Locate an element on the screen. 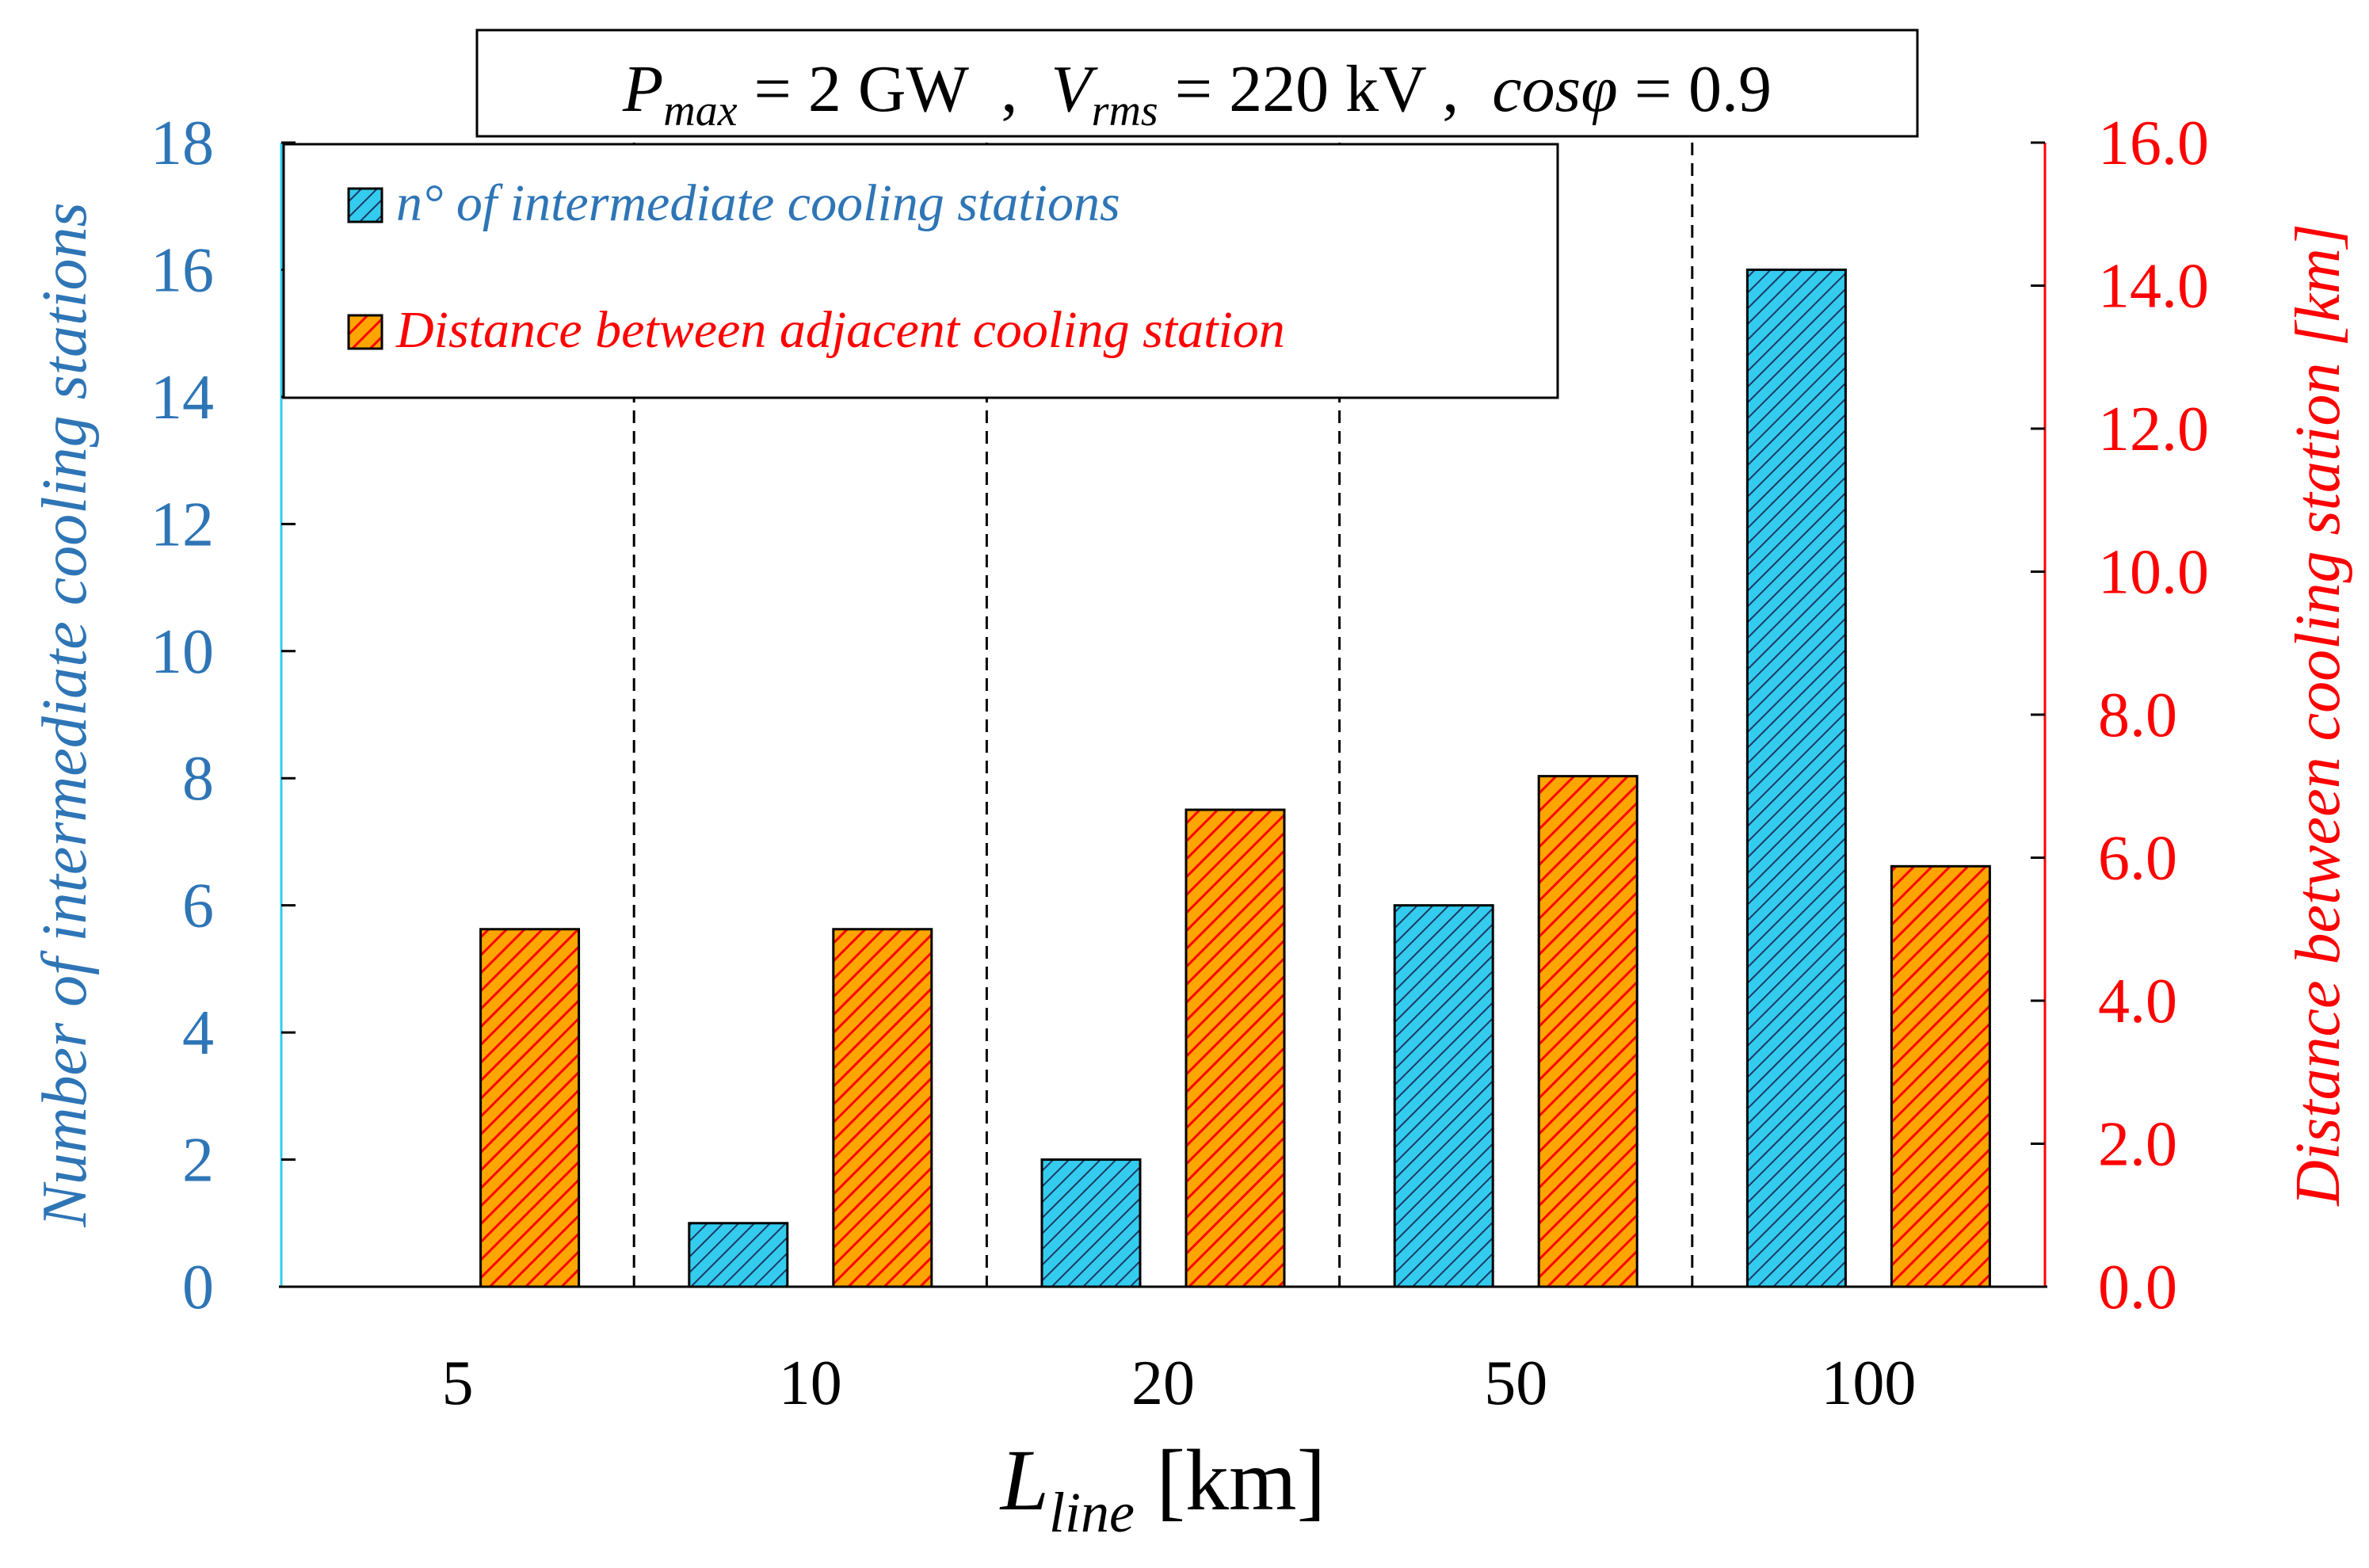 The width and height of the screenshot is (2369, 1568). right-y-ticks: 0.0 2.0 4.0 6.0 8.0 10.0 12.0 14.0 16.0 is located at coordinates (2120, 715).